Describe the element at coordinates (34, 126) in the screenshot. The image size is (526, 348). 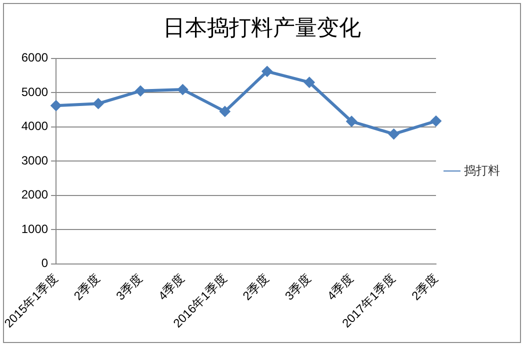
I see `y-tick-label: 4000` at that location.